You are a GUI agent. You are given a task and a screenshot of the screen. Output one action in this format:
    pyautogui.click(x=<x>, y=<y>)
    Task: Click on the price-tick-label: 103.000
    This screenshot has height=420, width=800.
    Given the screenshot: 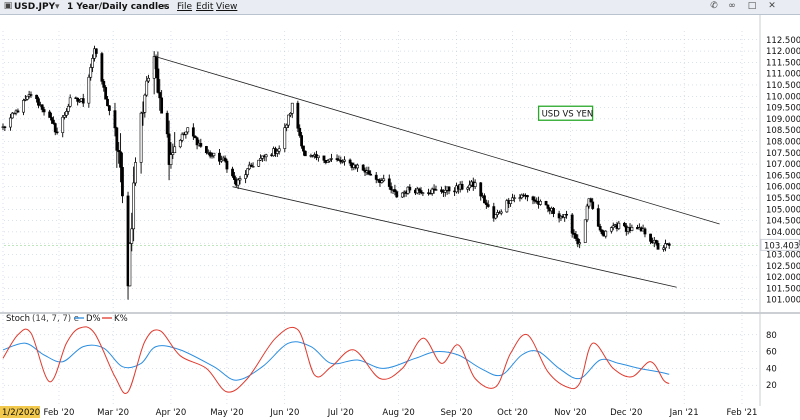 What is the action you would take?
    pyautogui.click(x=783, y=255)
    